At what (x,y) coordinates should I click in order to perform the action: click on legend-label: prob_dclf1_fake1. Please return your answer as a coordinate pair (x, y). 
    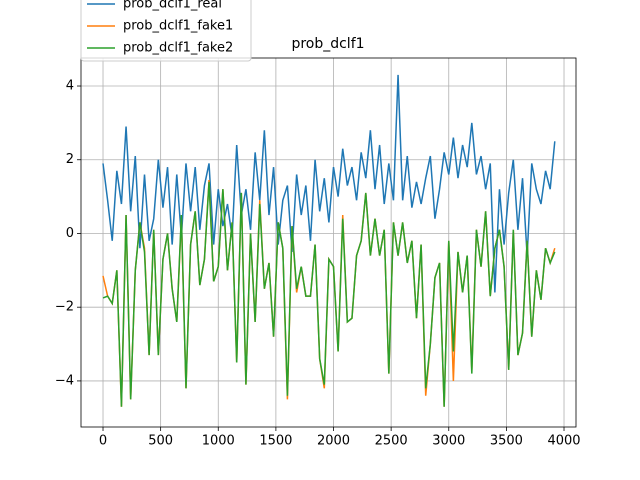
    Looking at the image, I should click on (178, 26).